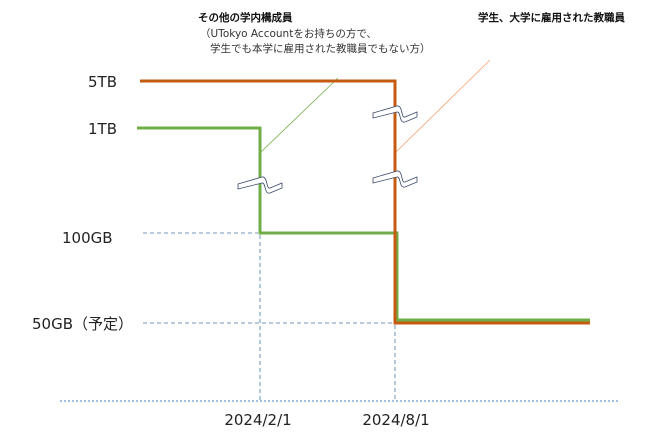  I want to click on leader-others, so click(299, 115).